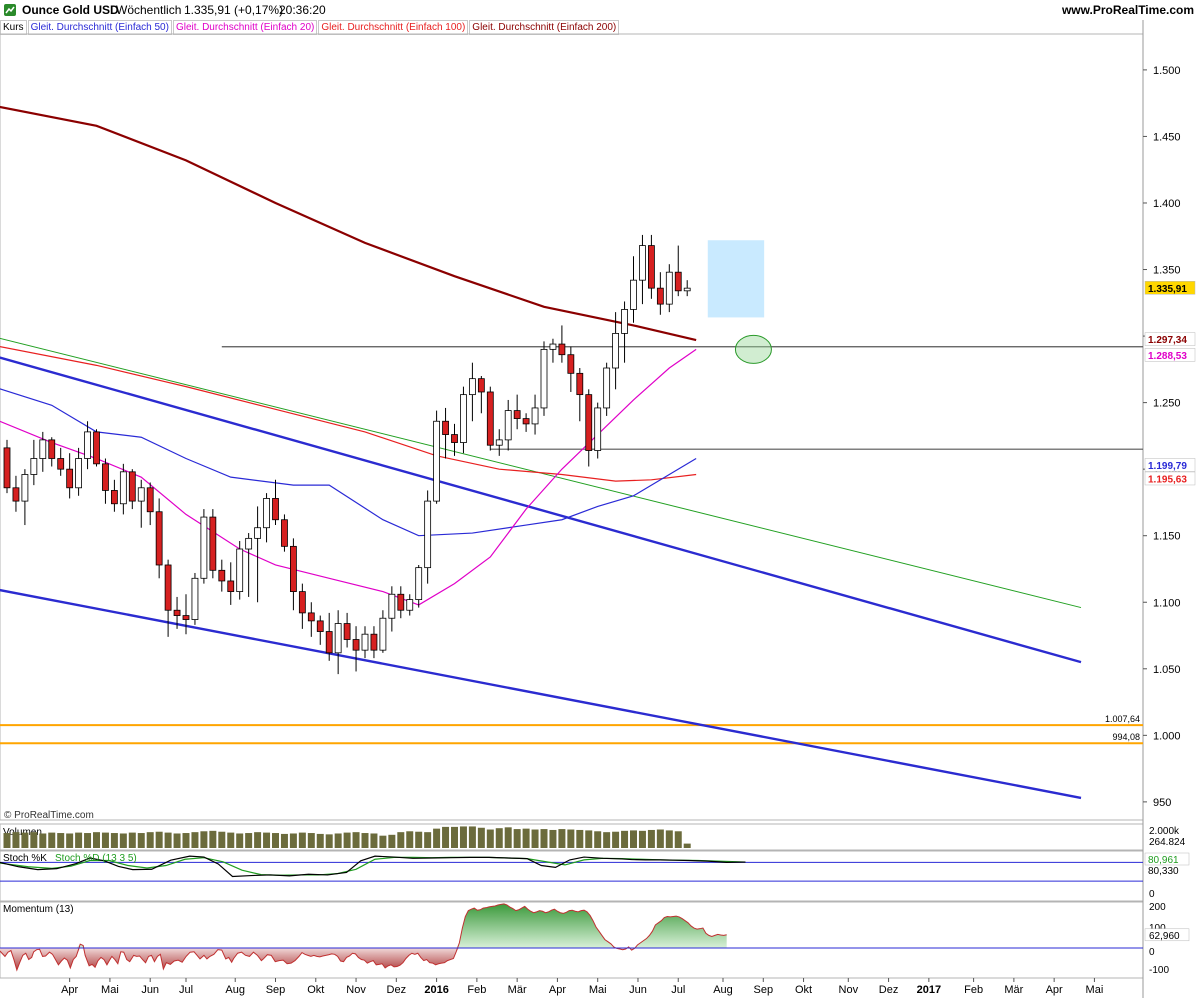  What do you see at coordinates (348, 462) in the screenshot?
I see `ma50-line` at bounding box center [348, 462].